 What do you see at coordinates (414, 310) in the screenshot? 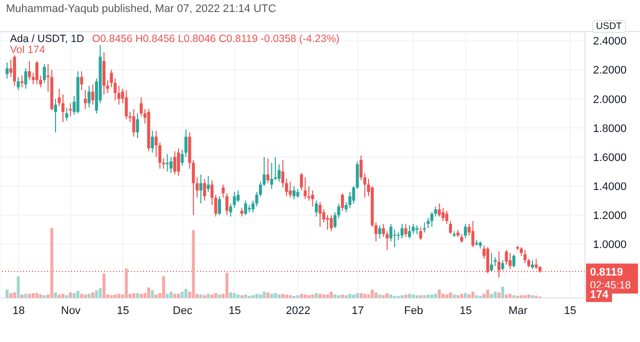
I see `x-tick-label: Feb` at bounding box center [414, 310].